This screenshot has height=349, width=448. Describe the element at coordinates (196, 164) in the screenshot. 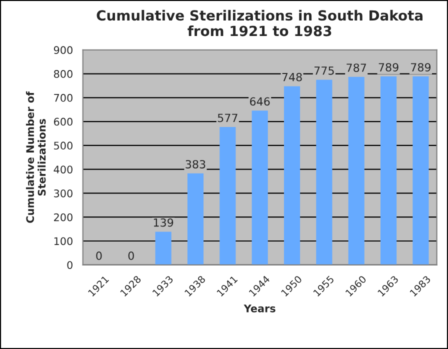

I see `data-label: 383` at that location.